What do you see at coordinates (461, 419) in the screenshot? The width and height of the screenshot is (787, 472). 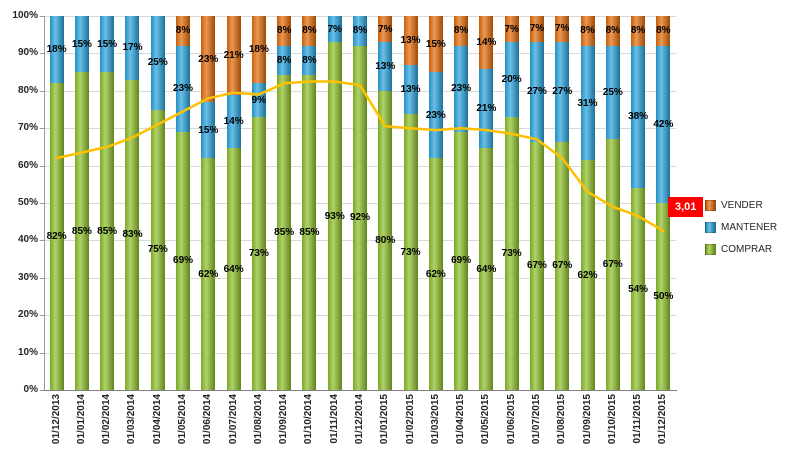 I see `x-axis-label: 01/04/2015` at bounding box center [461, 419].